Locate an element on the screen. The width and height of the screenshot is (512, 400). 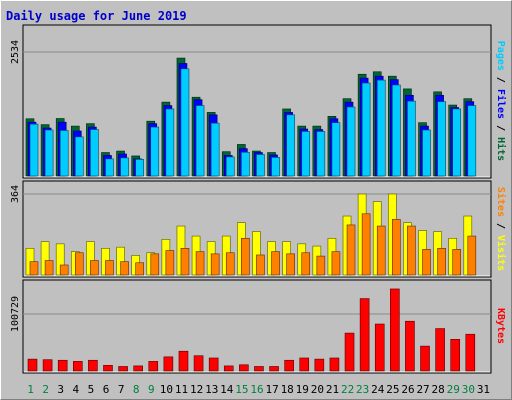
x-tick-label-4: 4 is located at coordinates (76, 389).